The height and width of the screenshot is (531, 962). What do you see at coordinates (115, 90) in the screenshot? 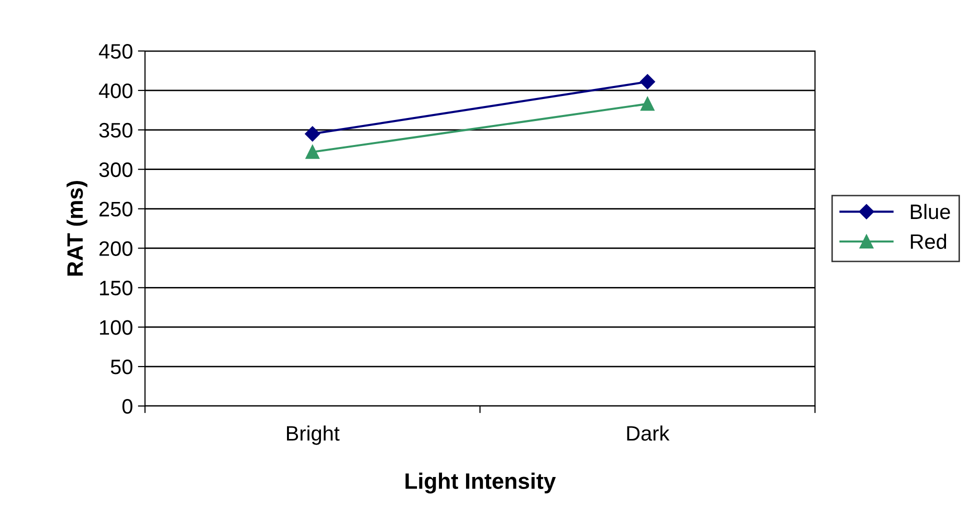
I see `y-tick-label: 400` at bounding box center [115, 90].